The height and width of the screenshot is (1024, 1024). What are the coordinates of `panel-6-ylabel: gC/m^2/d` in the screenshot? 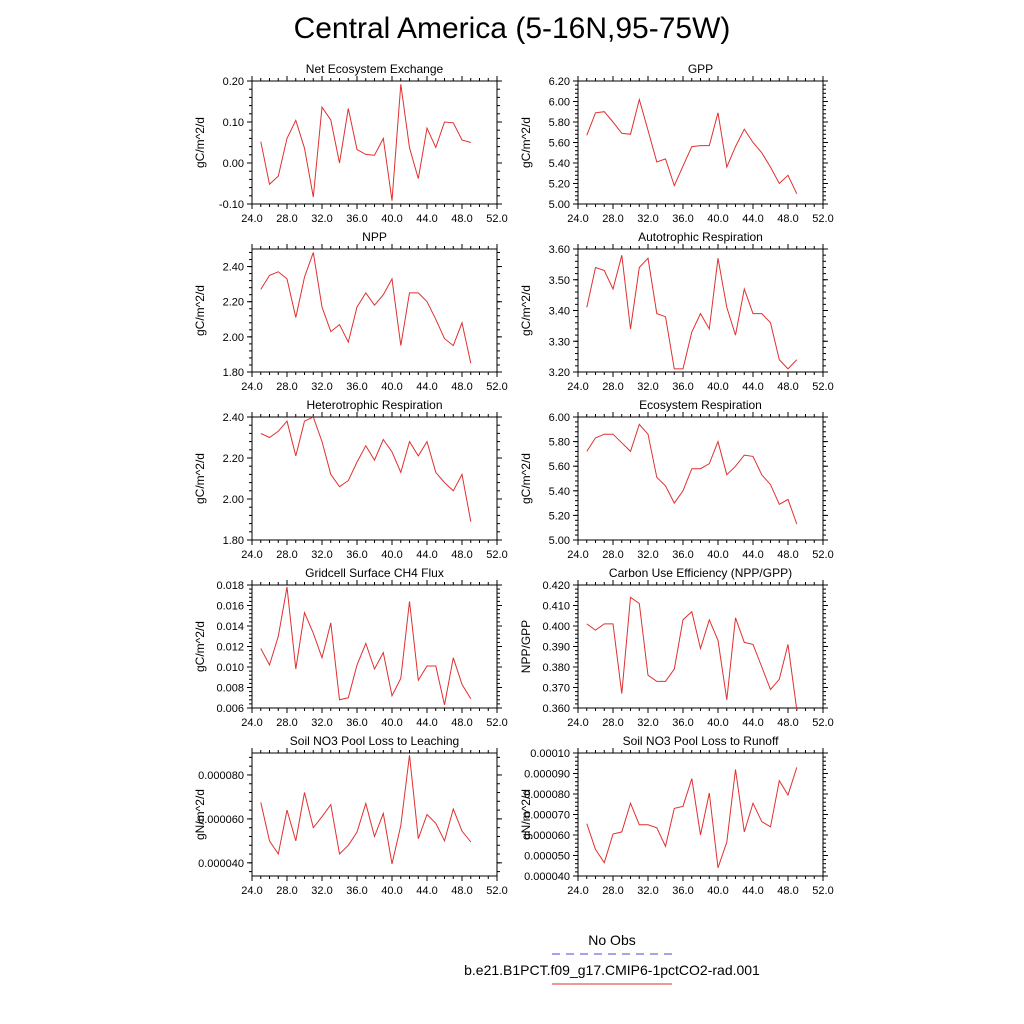 It's located at (526, 478).